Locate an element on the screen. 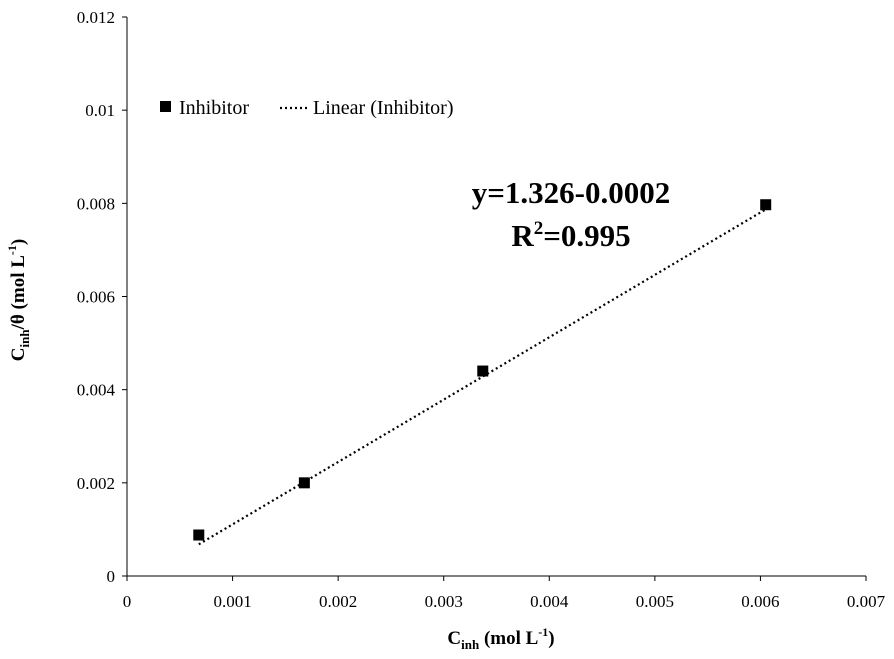  y-tick-label: 0.008 is located at coordinates (96, 203).